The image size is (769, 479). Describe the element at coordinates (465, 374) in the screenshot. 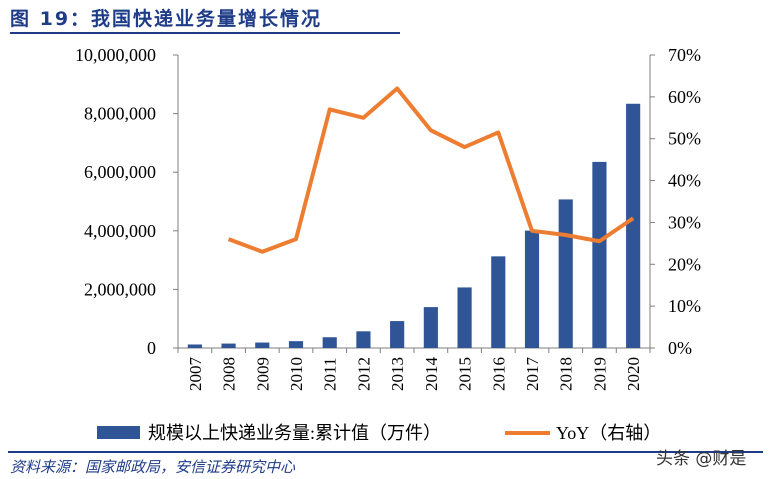

I see `x-tick-label: 2015` at that location.